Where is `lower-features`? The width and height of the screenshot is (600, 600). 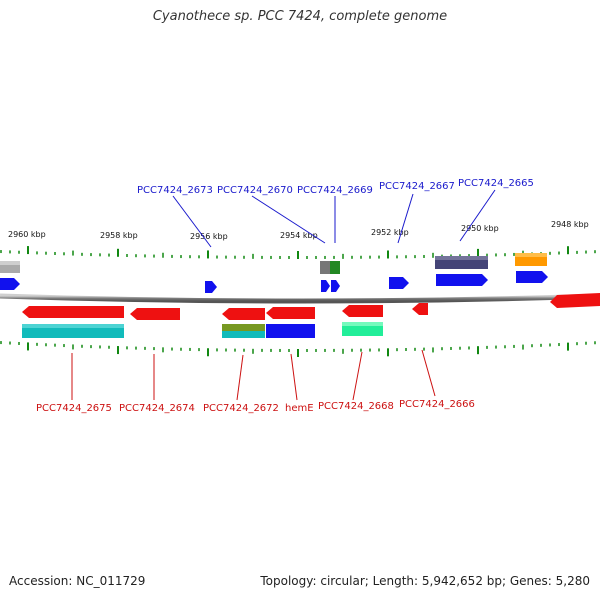
lower-features is located at coordinates (202, 330).